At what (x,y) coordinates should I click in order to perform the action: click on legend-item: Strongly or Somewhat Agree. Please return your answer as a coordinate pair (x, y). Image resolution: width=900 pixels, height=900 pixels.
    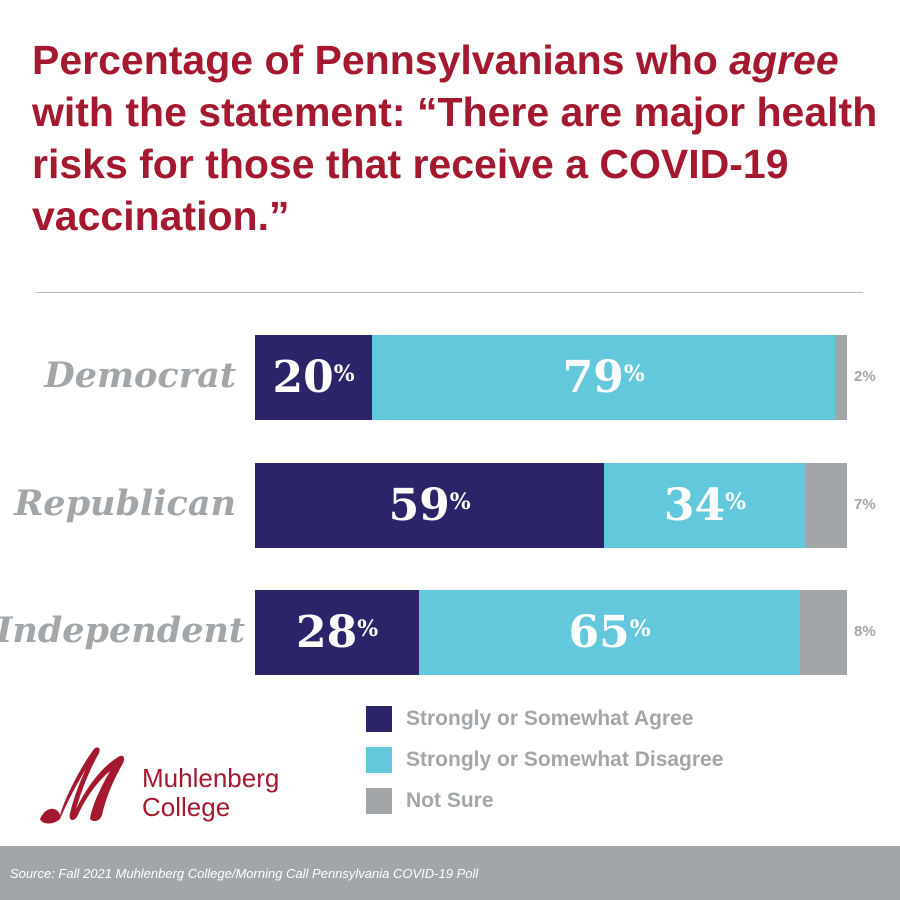
    Looking at the image, I should click on (529, 719).